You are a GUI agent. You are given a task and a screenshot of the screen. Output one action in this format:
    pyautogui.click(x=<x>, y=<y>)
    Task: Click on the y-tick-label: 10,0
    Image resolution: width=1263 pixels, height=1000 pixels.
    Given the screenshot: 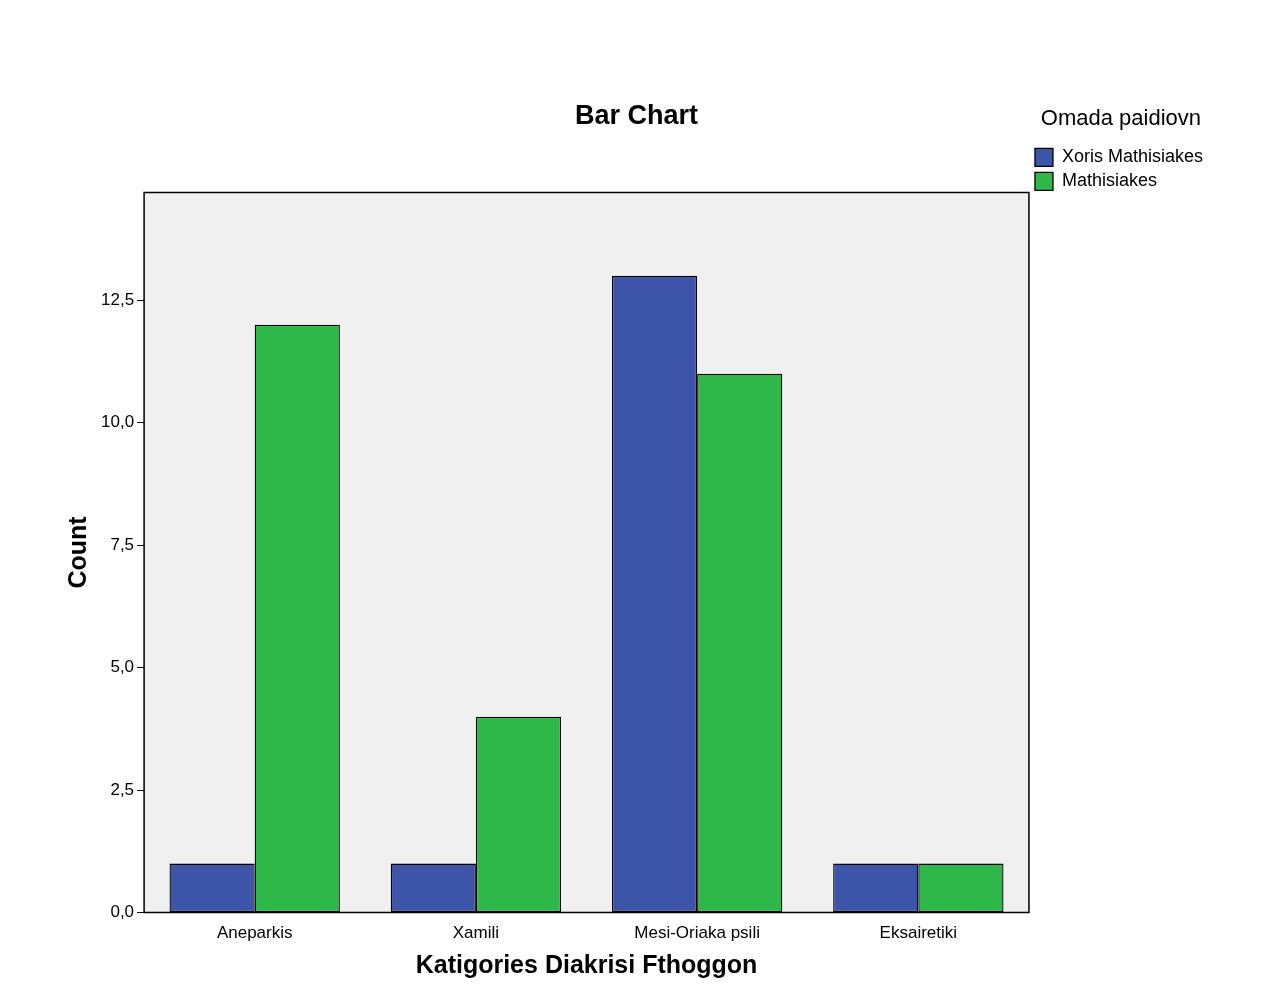 What is the action you would take?
    pyautogui.click(x=117, y=422)
    